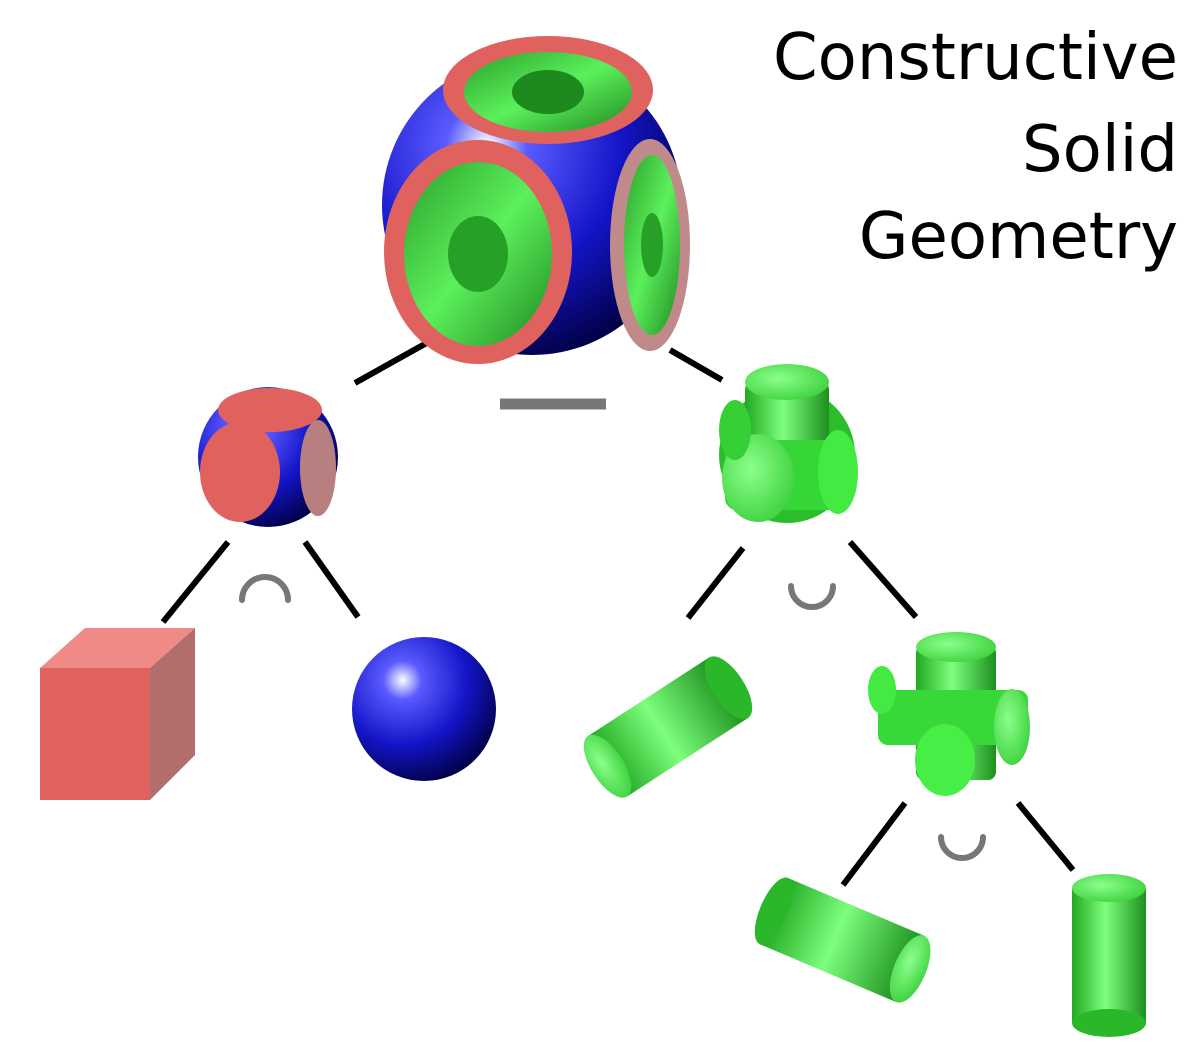 This screenshot has width=1204, height=1061. What do you see at coordinates (536, 200) in the screenshot?
I see `difference-result-shape` at bounding box center [536, 200].